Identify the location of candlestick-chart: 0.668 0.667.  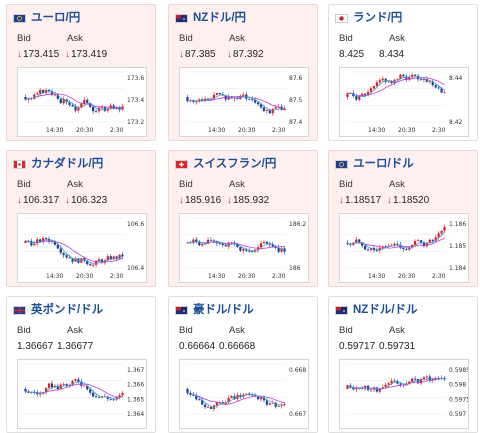
(244, 394).